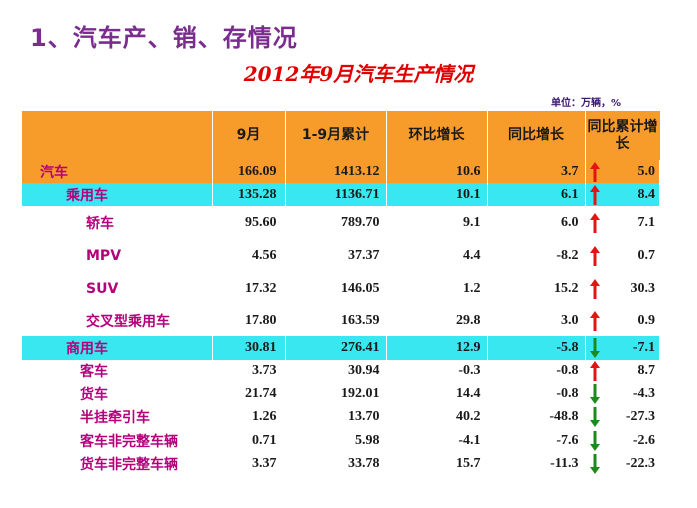 This screenshot has height=508, width=697. I want to click on cell-cumulative: 5.98, so click(336, 440).